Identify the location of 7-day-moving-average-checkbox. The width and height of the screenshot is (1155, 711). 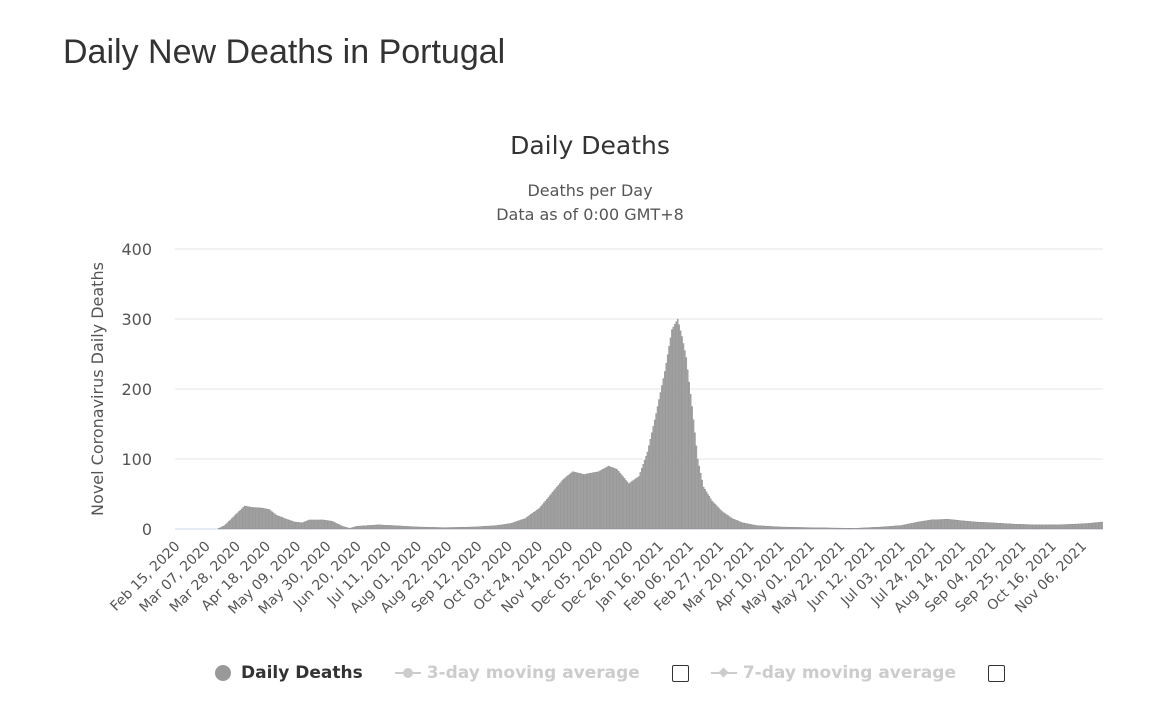
(996, 673).